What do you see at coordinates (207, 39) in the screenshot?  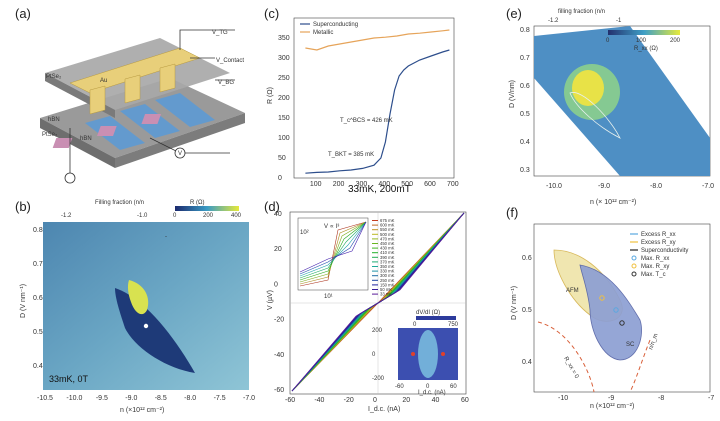 I see `wire-tg` at bounding box center [207, 39].